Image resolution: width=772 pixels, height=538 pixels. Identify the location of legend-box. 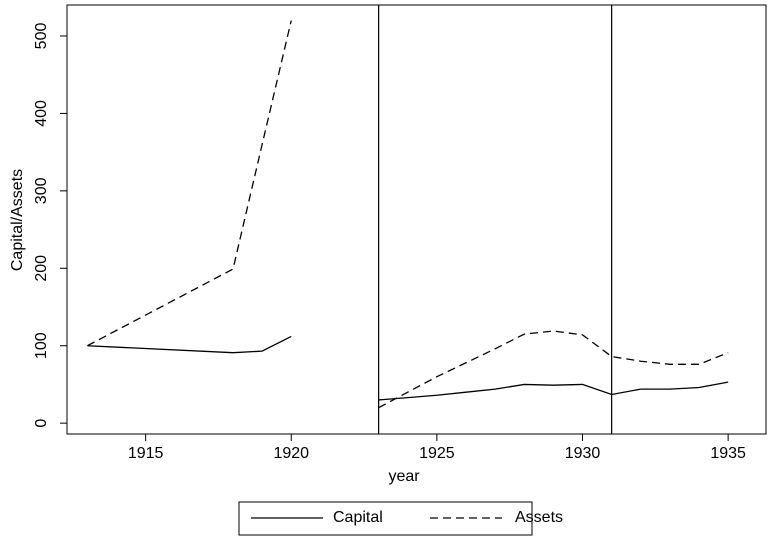
(385, 518).